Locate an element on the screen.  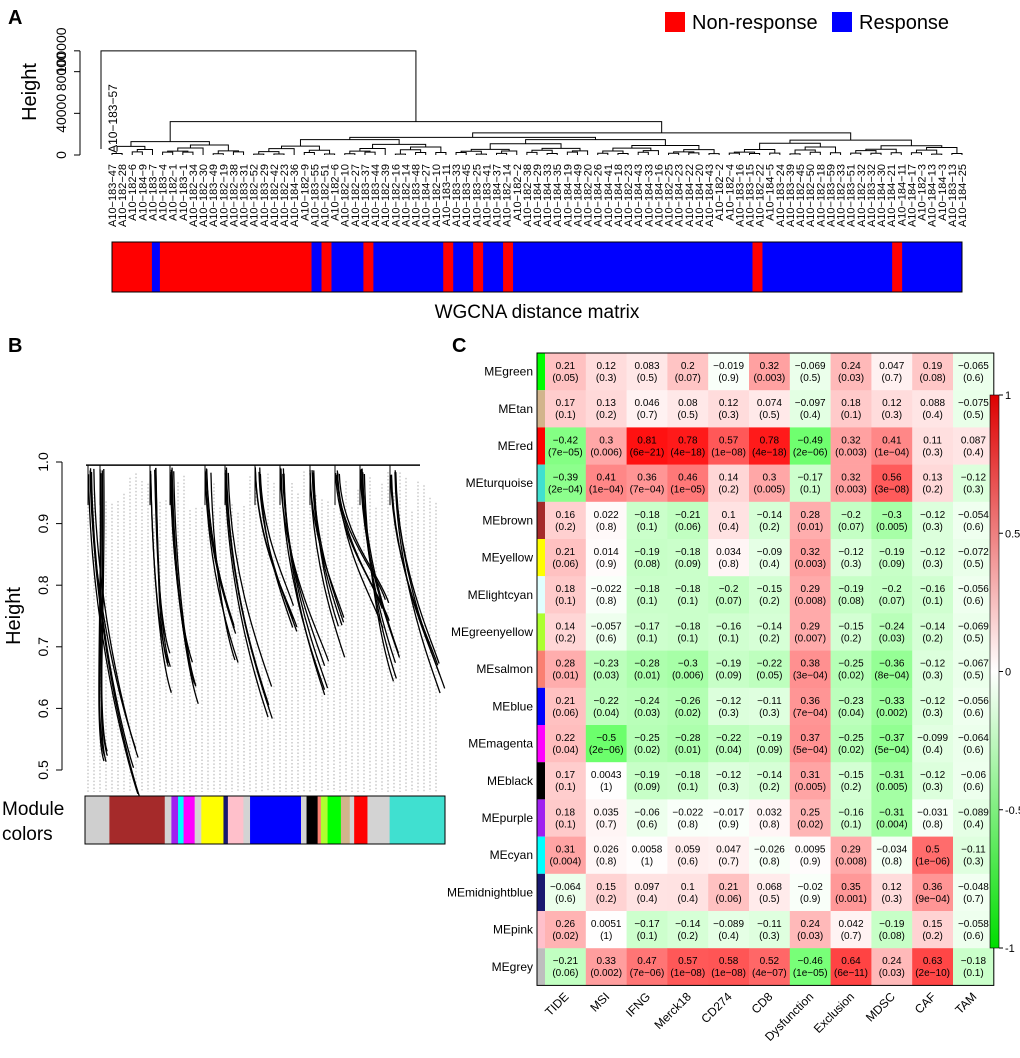
c-cell-correlation: 0.29 is located at coordinates (851, 850).